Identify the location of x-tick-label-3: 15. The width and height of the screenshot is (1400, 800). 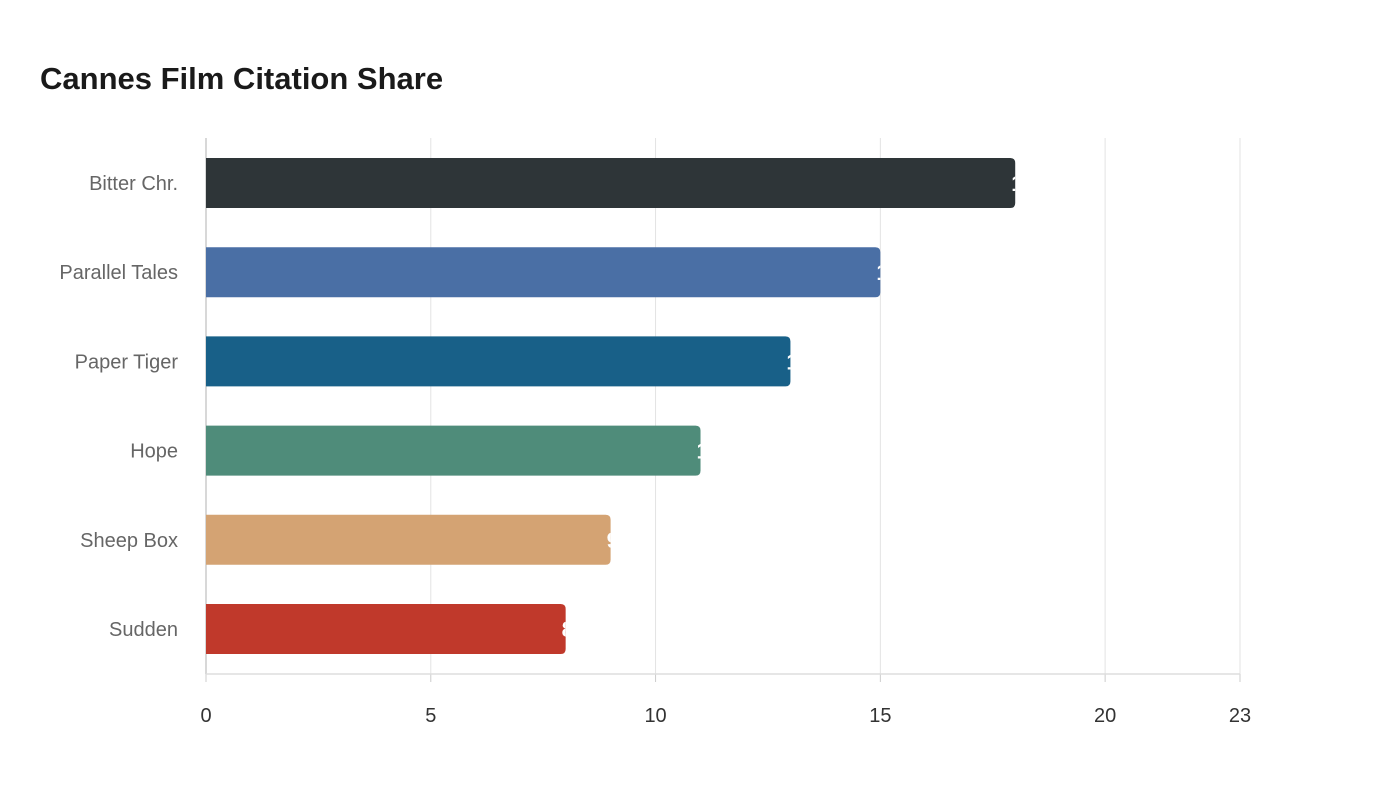
(880, 716).